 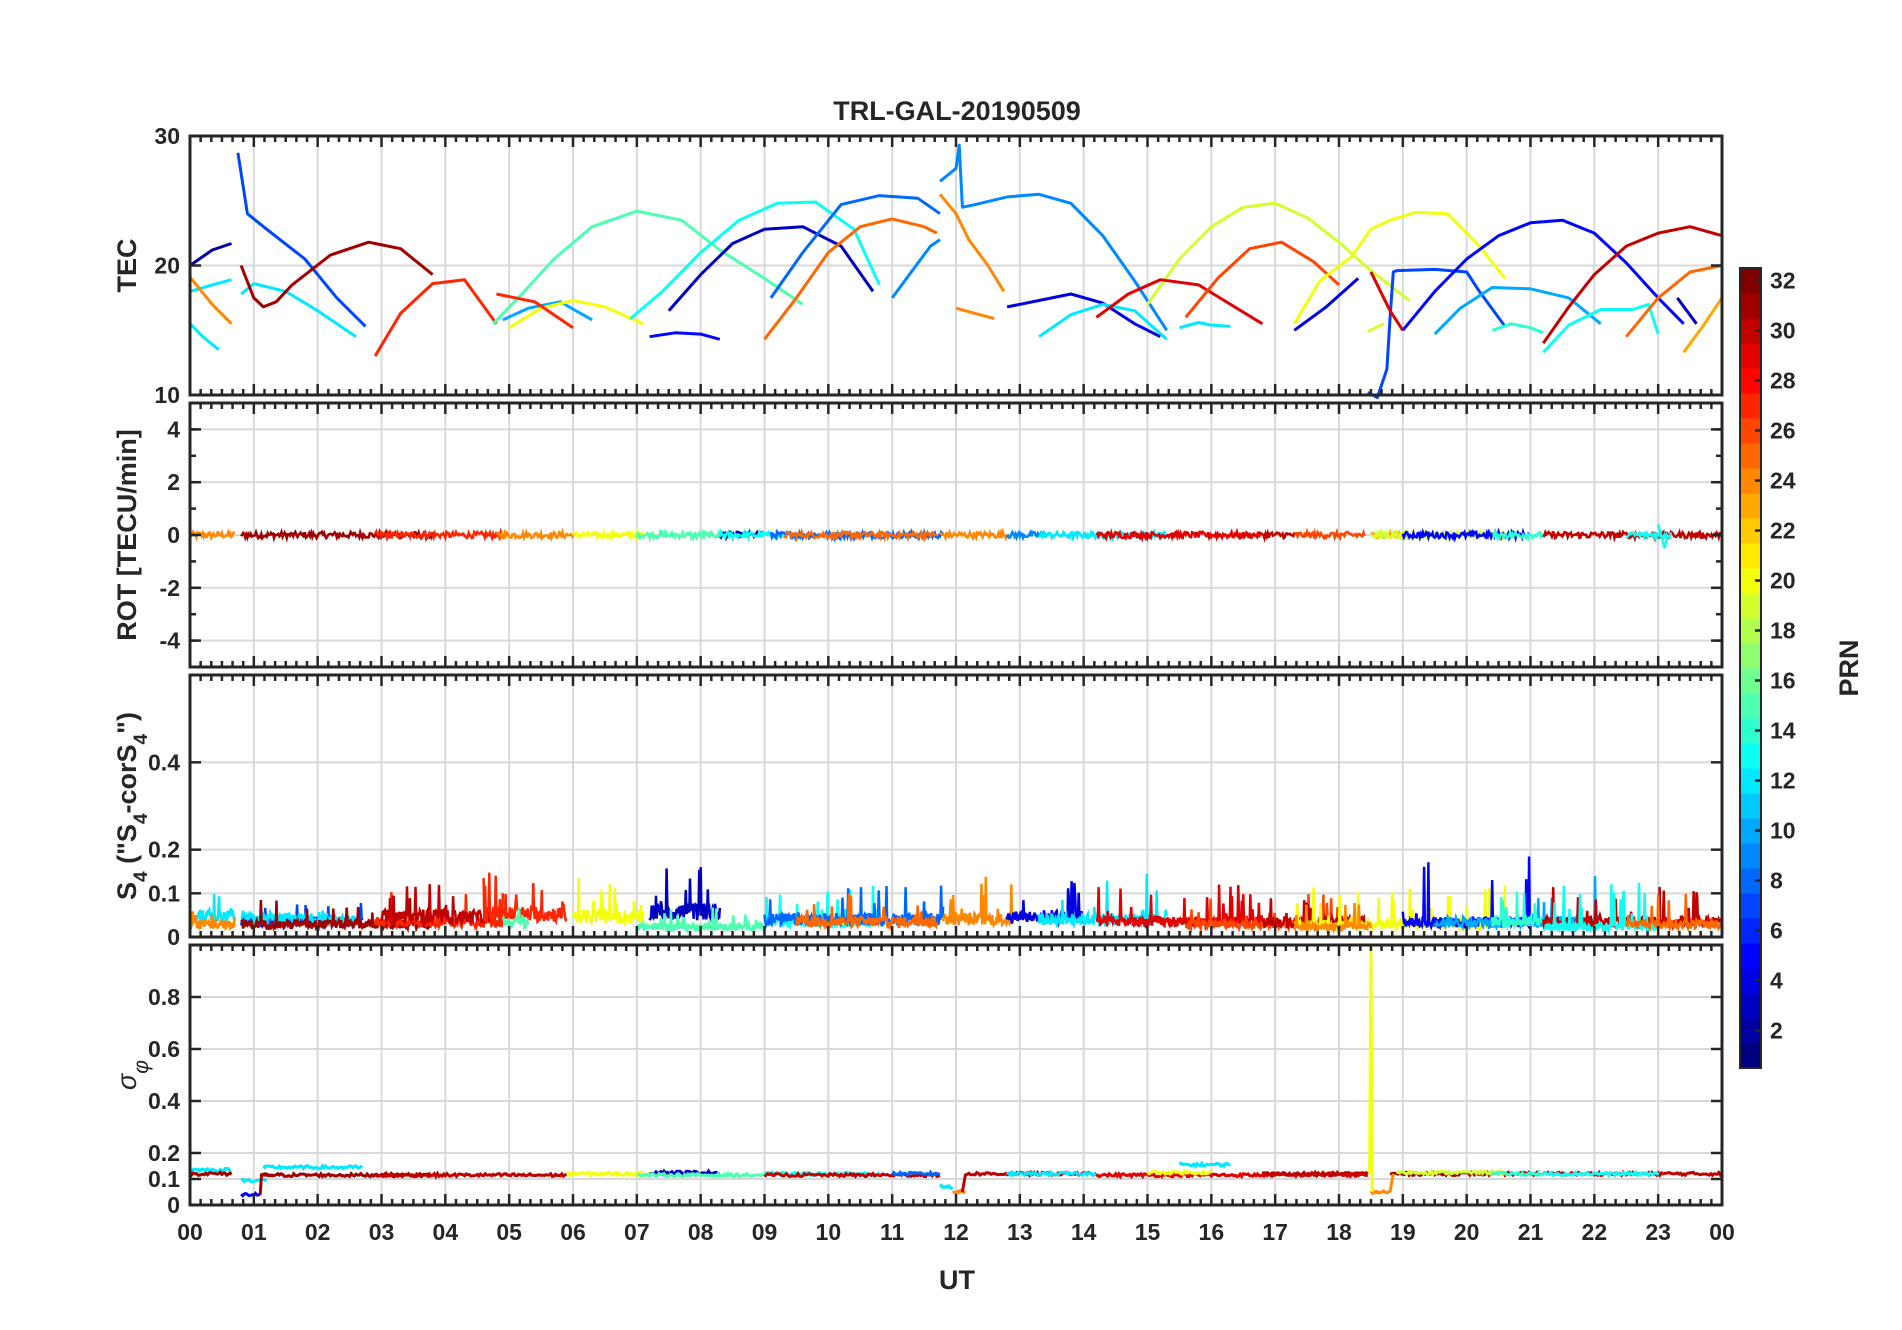 I want to click on x-tick-label: 08, so click(x=701, y=1232).